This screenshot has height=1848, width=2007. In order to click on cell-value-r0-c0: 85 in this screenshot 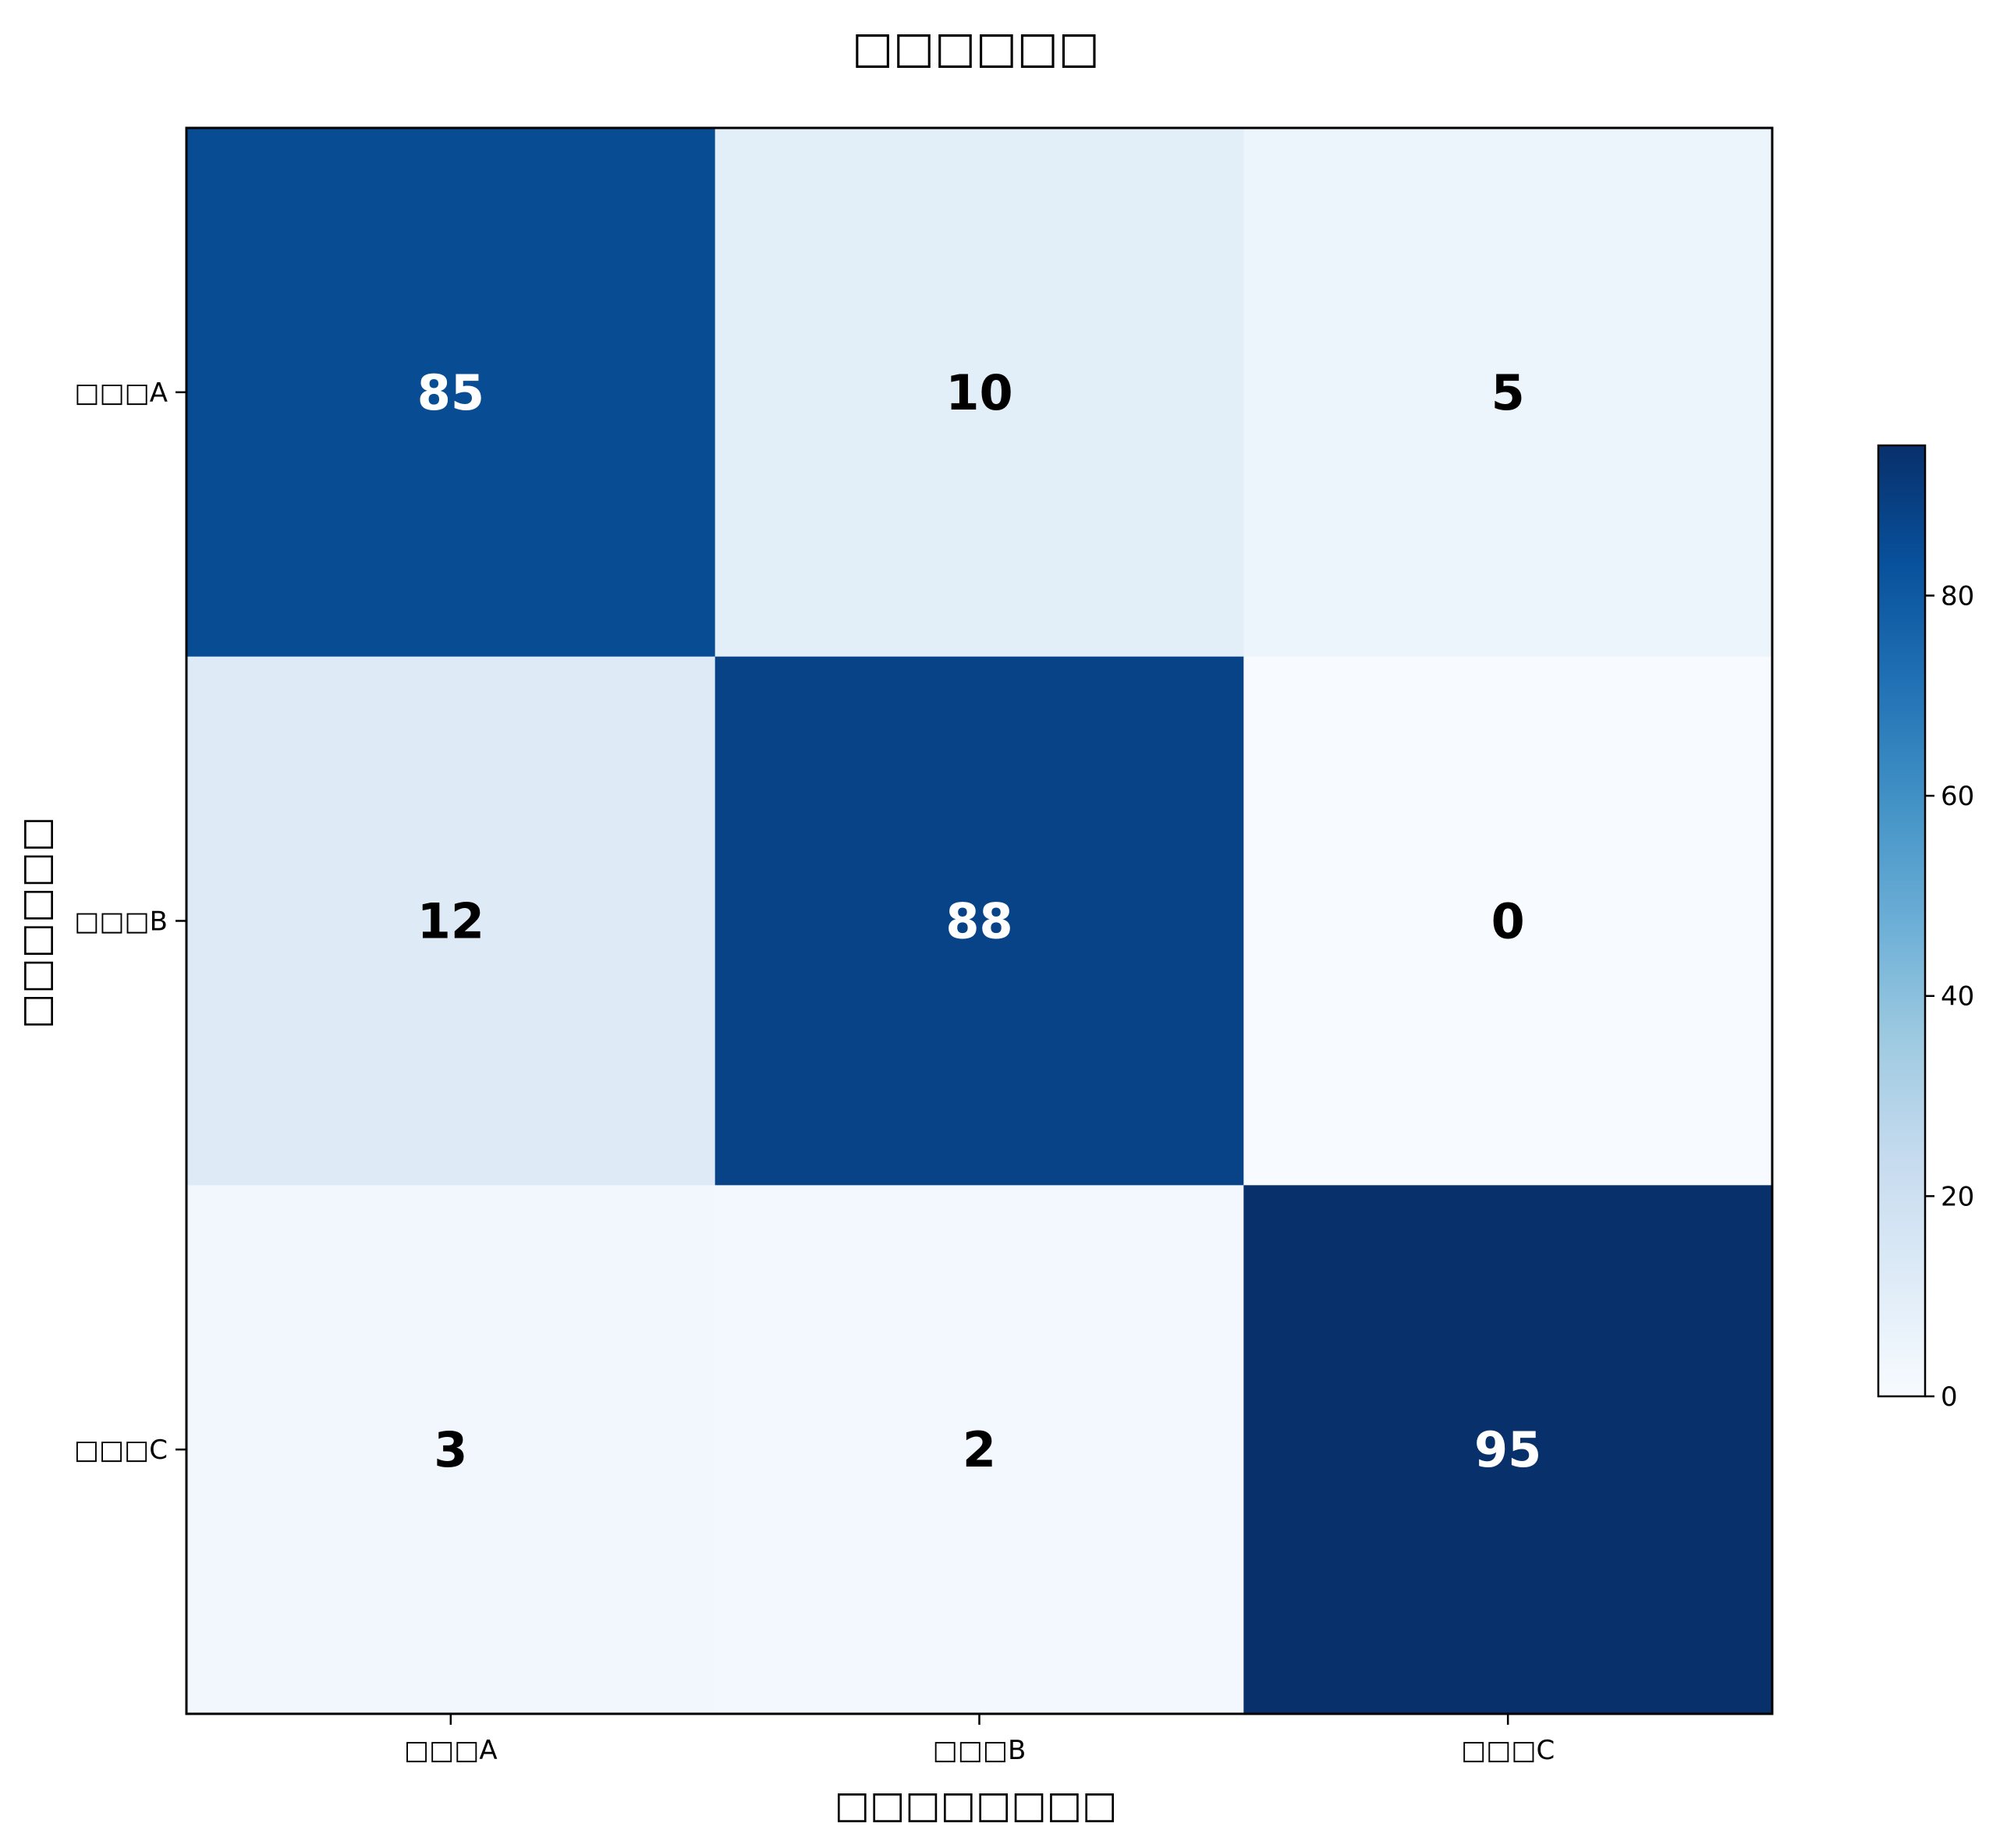, I will do `click(450, 392)`.